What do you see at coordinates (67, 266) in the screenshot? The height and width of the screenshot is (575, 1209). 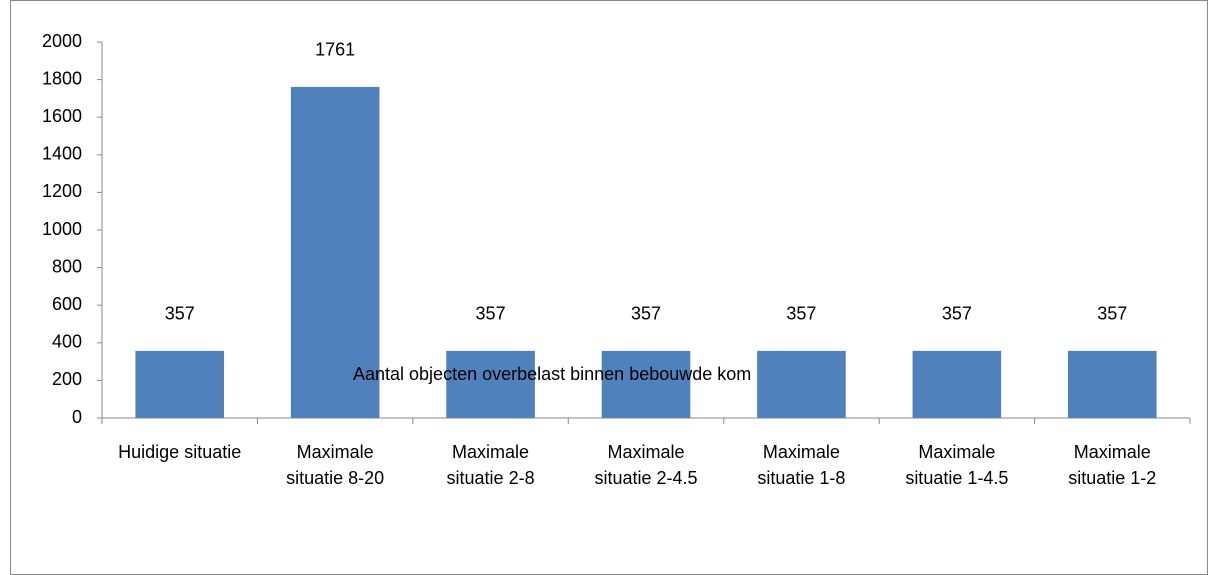 I see `y-tick-label: 800` at bounding box center [67, 266].